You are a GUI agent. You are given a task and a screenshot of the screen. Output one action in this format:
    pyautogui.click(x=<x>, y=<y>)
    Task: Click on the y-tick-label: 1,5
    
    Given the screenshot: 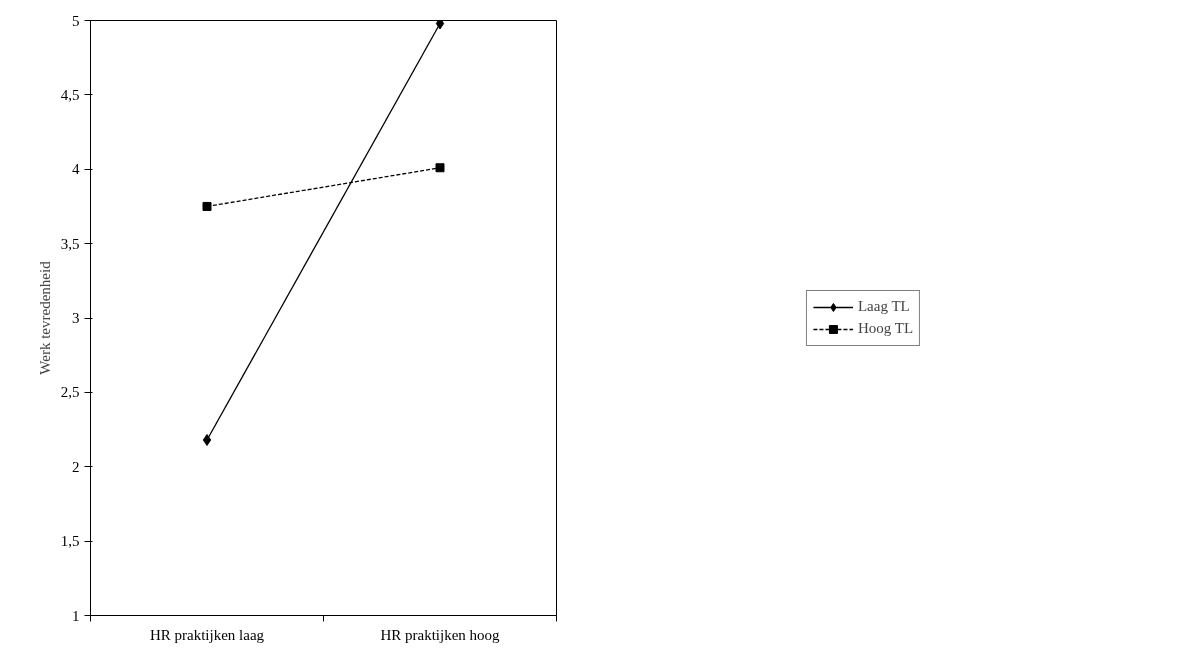 What is the action you would take?
    pyautogui.click(x=70, y=541)
    